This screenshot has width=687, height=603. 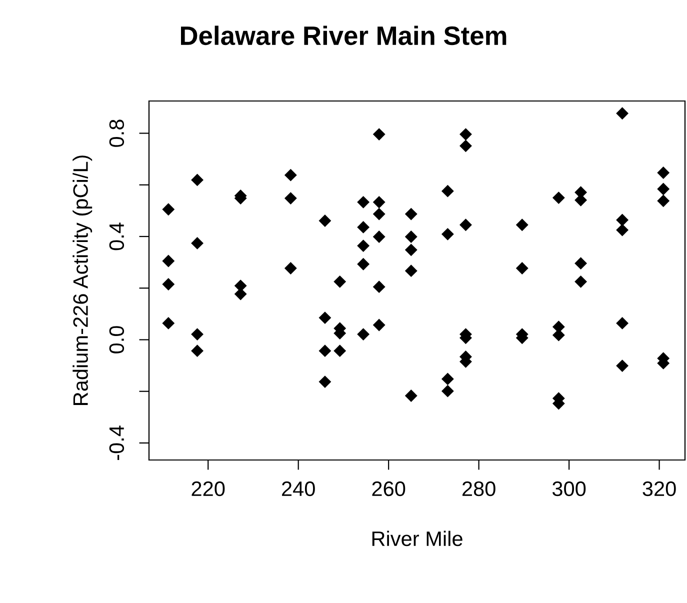 What do you see at coordinates (659, 488) in the screenshot?
I see `x-tick-label: 320` at bounding box center [659, 488].